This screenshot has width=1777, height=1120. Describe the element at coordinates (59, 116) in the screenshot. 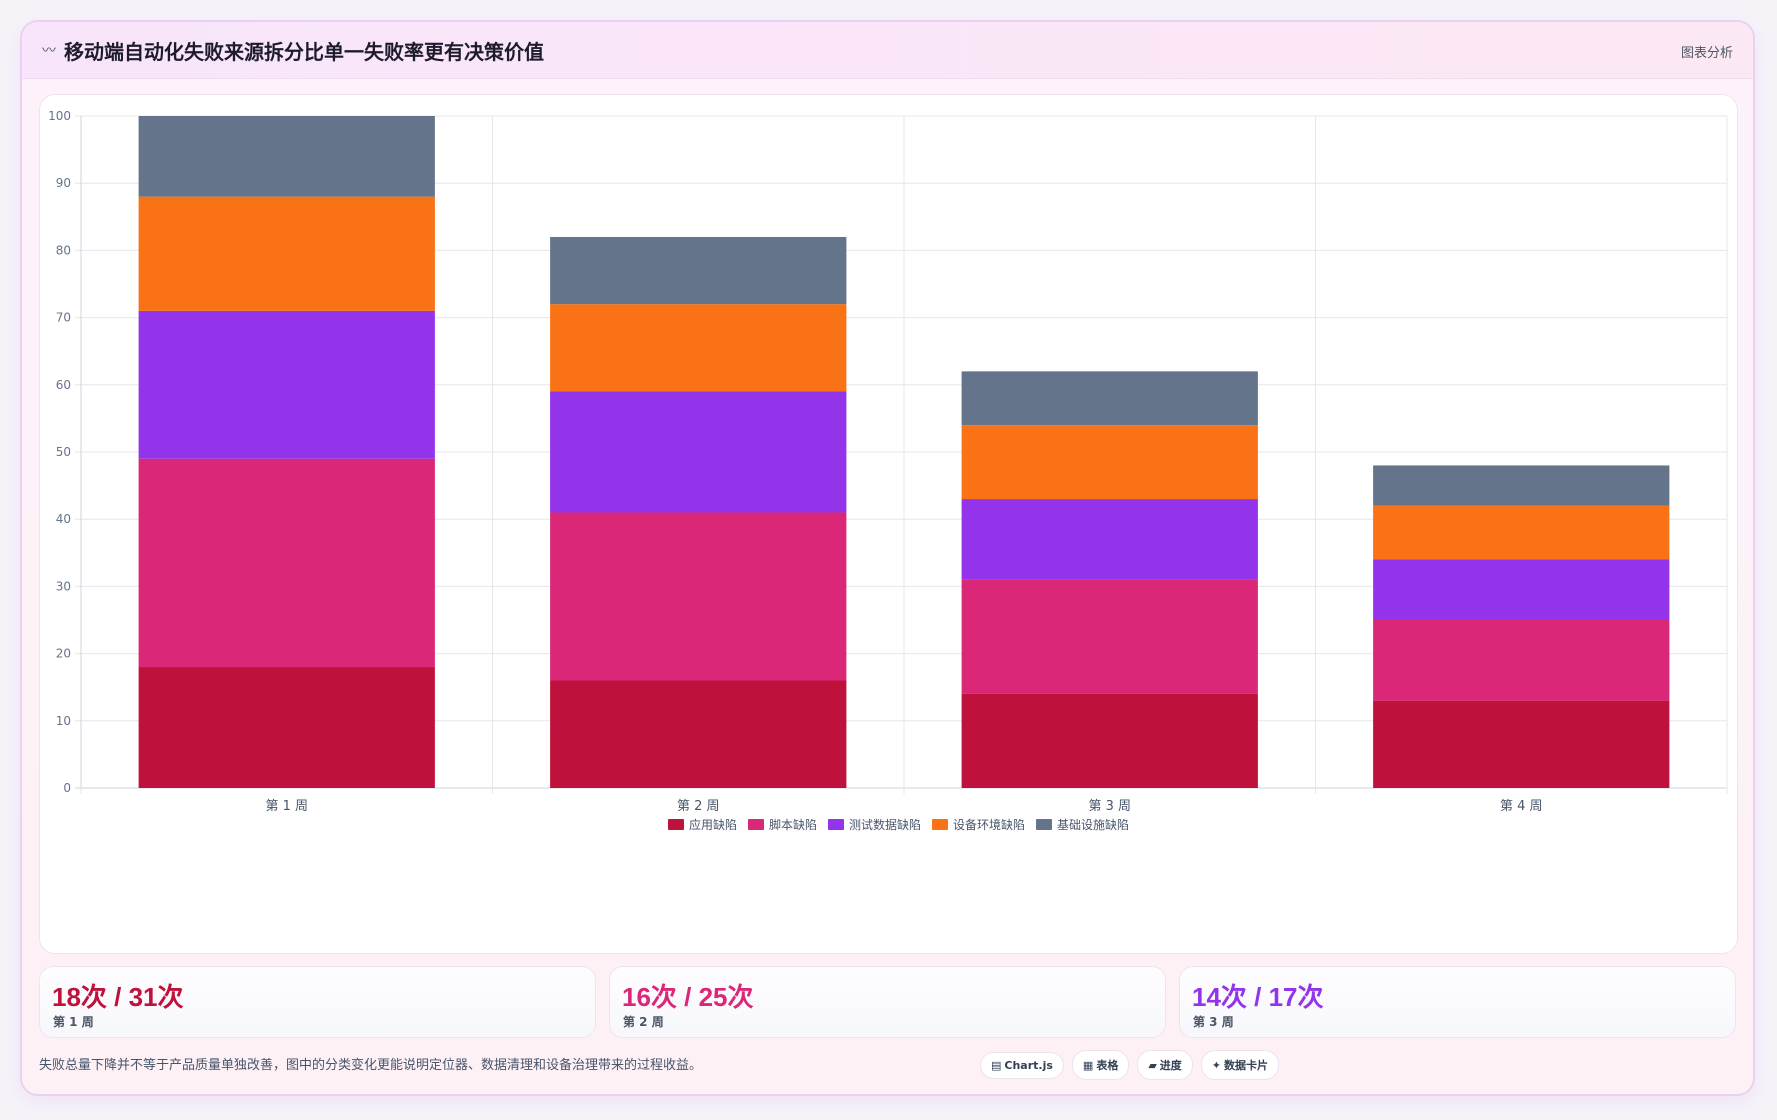

I see `y-tick-label: 100` at that location.